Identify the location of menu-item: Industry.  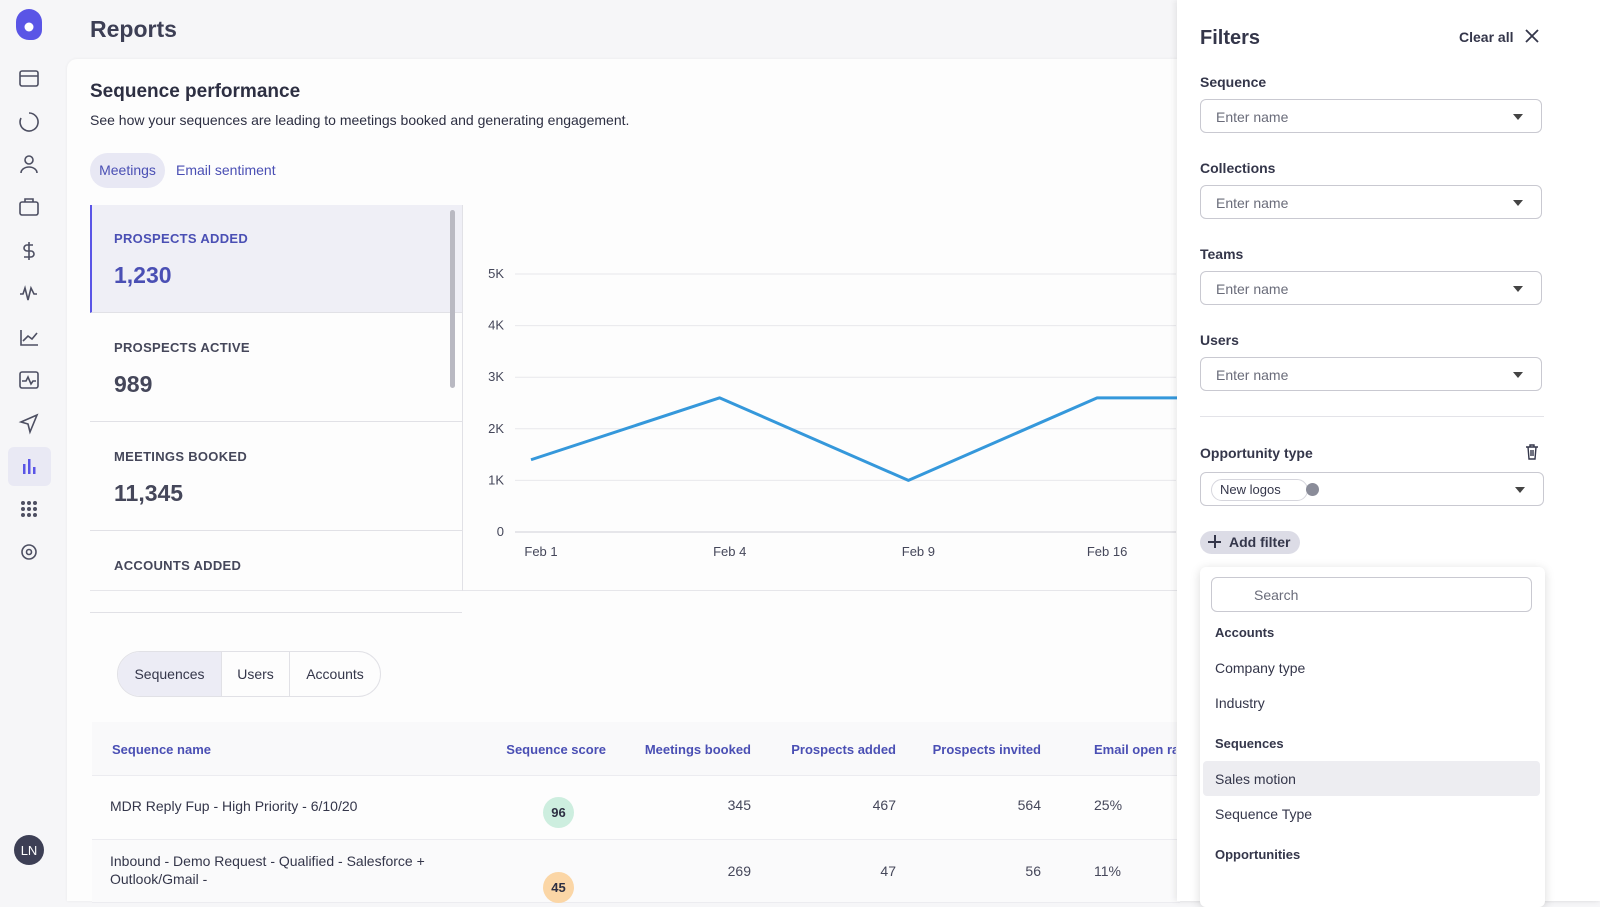
(1240, 703).